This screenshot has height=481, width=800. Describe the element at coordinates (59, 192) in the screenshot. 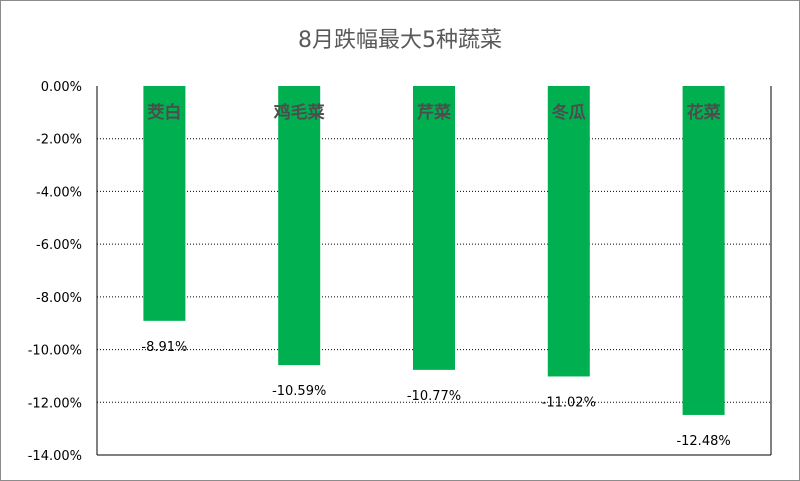

I see `y-tick-label: -4.00%` at that location.